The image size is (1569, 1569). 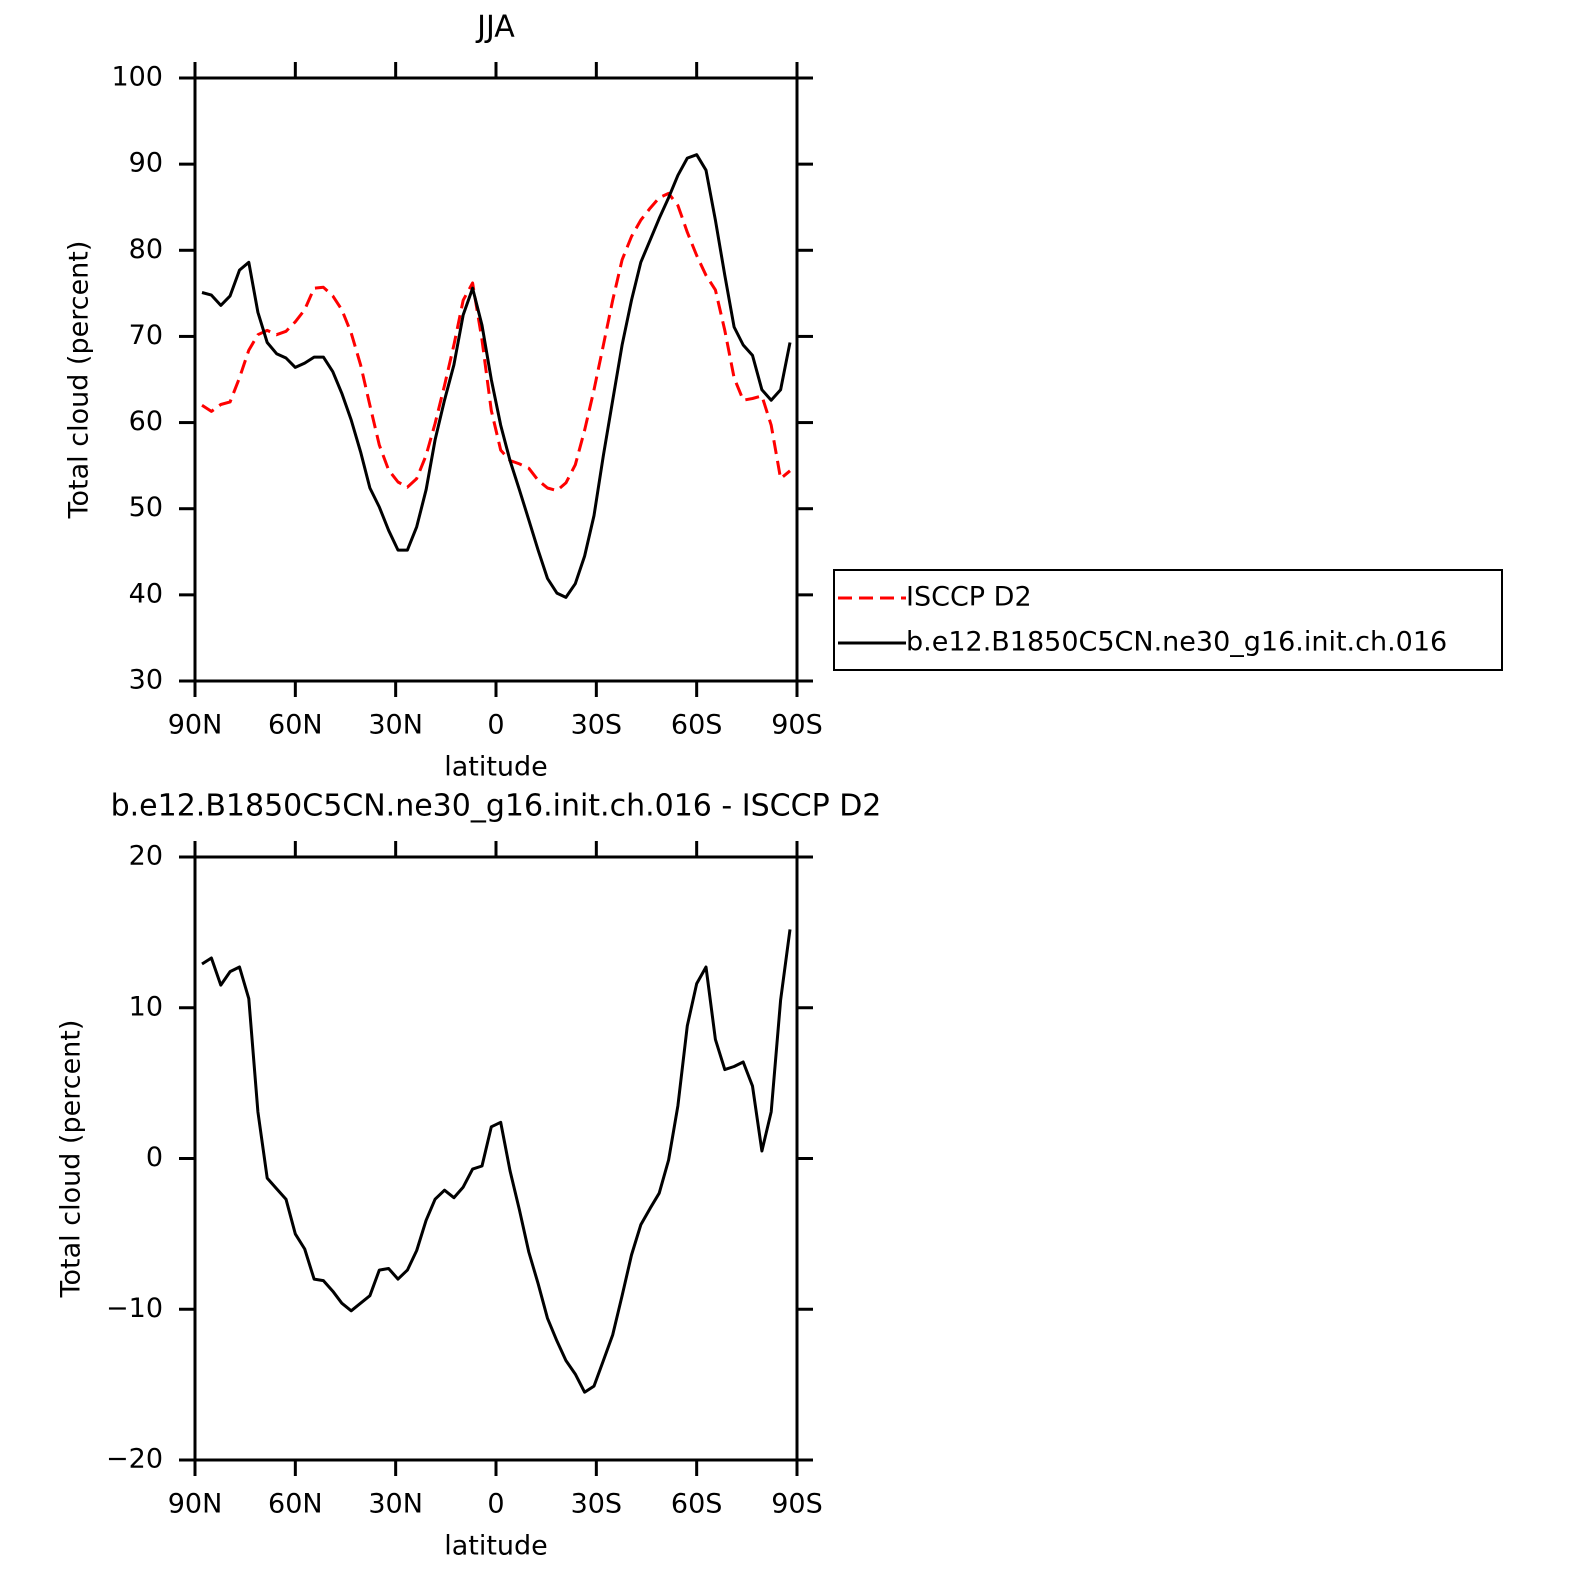 What do you see at coordinates (146, 593) in the screenshot?
I see `y-tick-label: 40` at bounding box center [146, 593].